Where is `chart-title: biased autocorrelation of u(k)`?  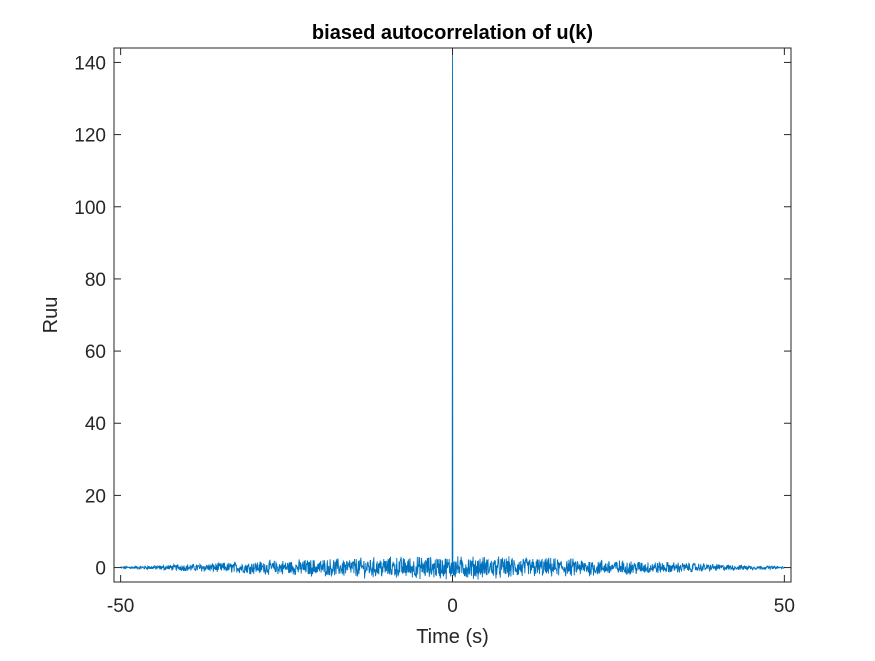 chart-title: biased autocorrelation of u(k) is located at coordinates (452, 33).